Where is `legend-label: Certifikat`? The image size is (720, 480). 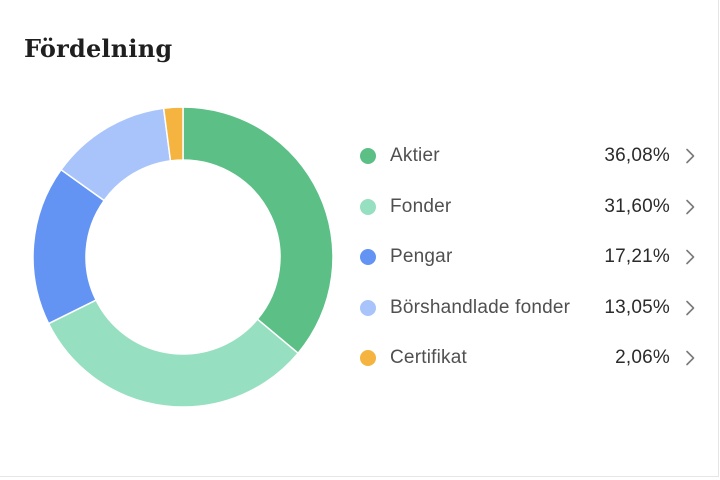 legend-label: Certifikat is located at coordinates (428, 358).